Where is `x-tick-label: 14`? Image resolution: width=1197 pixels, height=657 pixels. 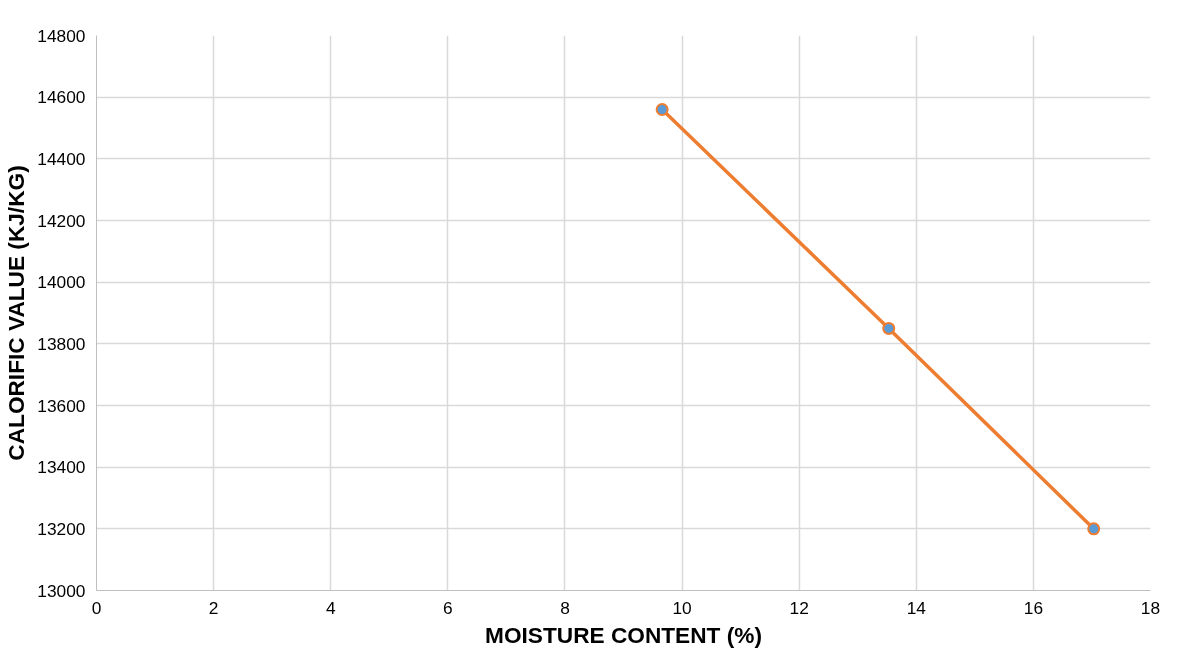
x-tick-label: 14 is located at coordinates (916, 607).